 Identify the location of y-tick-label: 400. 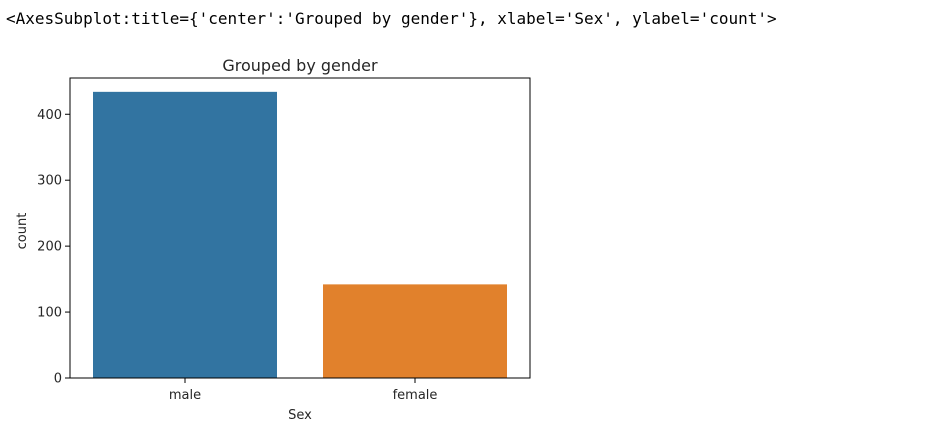
(49, 115).